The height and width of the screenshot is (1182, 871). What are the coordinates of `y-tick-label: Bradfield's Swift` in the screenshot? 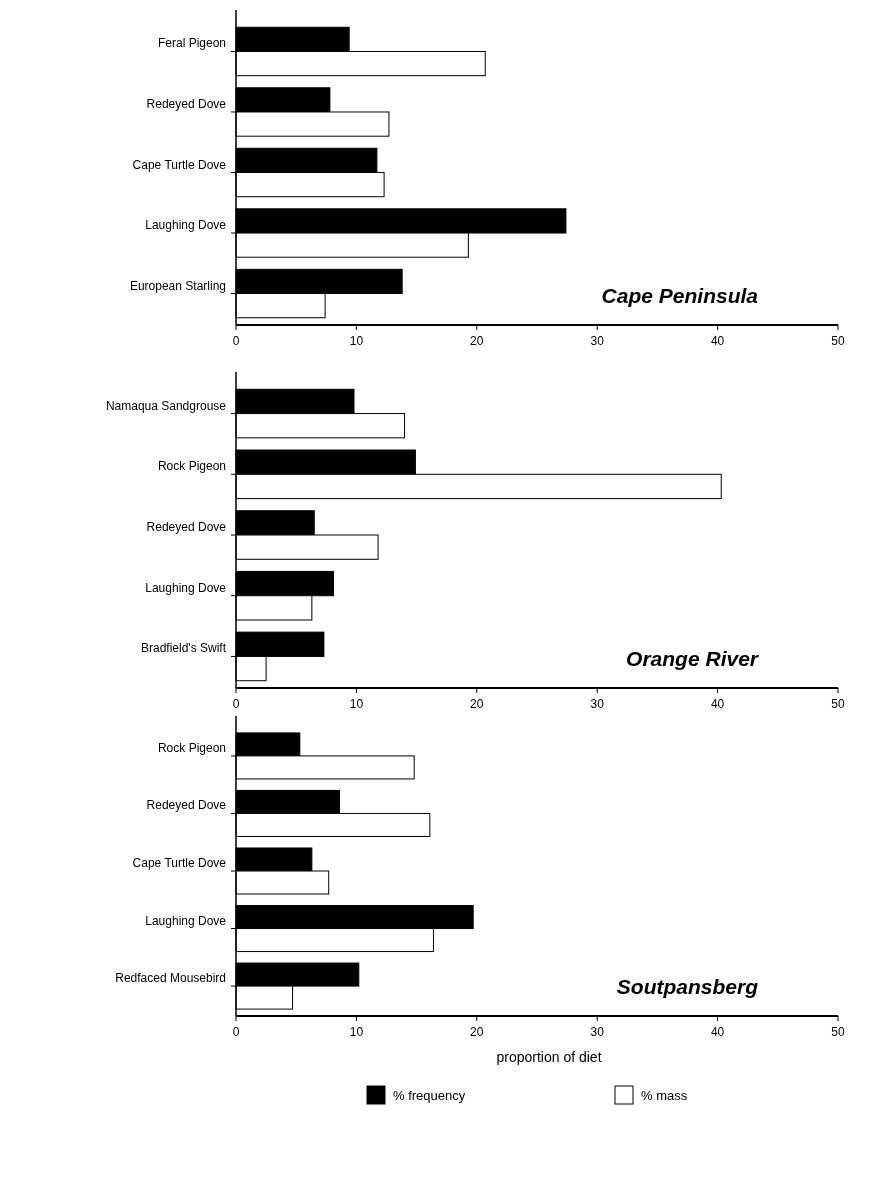 It's located at (184, 648).